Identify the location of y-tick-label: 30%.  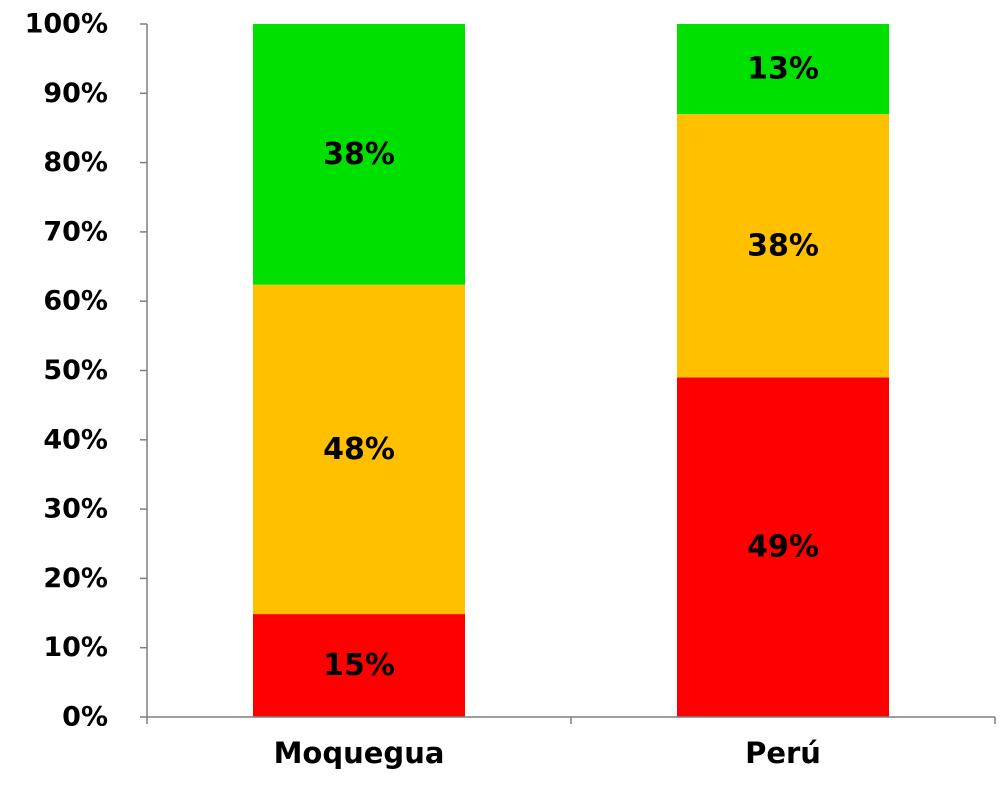
(75, 509).